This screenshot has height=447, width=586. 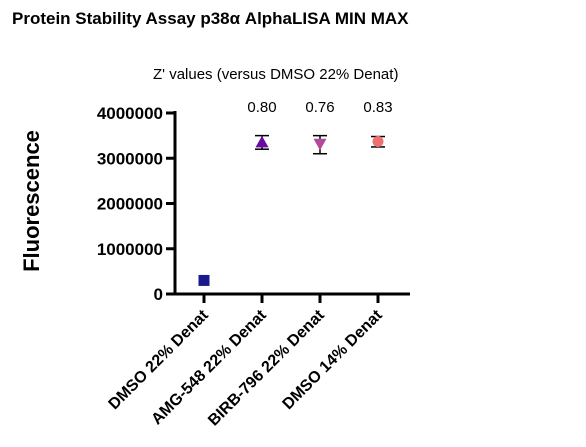 What do you see at coordinates (377, 107) in the screenshot?
I see `z-value-label: 0.83` at bounding box center [377, 107].